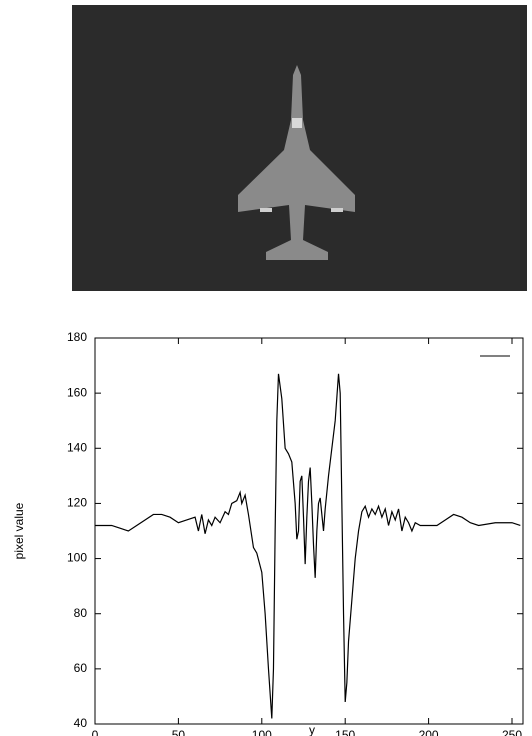  I want to click on y-axis-label: pixel value, so click(19, 530).